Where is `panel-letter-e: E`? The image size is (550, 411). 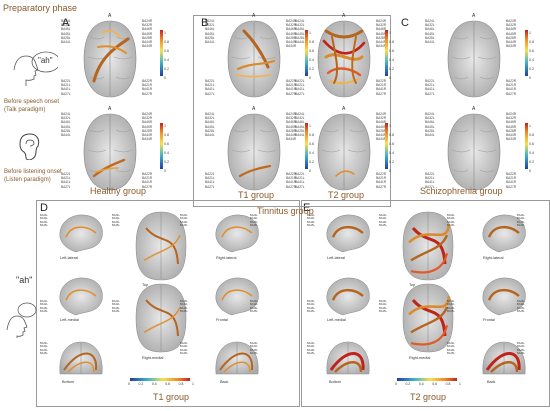 panel-letter-e: E is located at coordinates (307, 208).